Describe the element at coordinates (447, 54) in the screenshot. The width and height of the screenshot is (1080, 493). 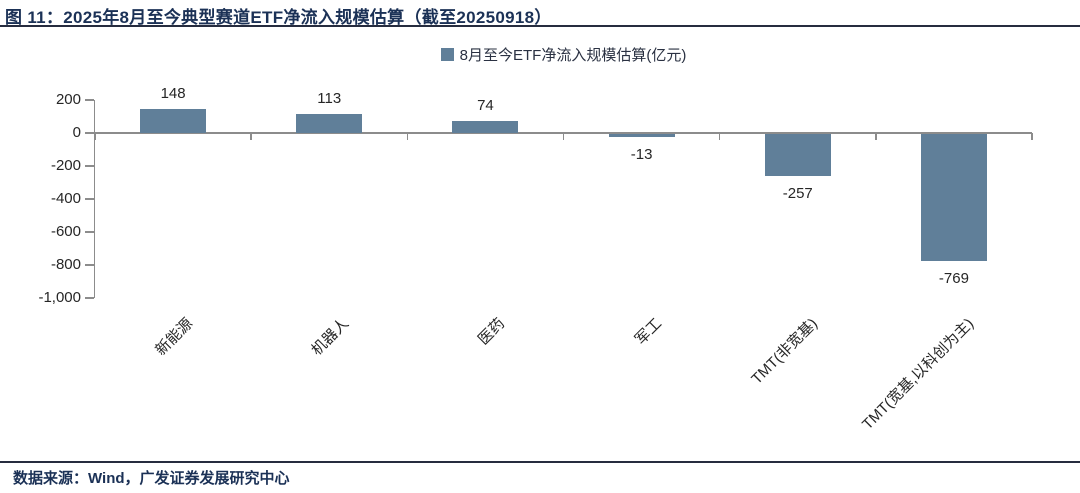
I see `legend-swatch-icon` at that location.